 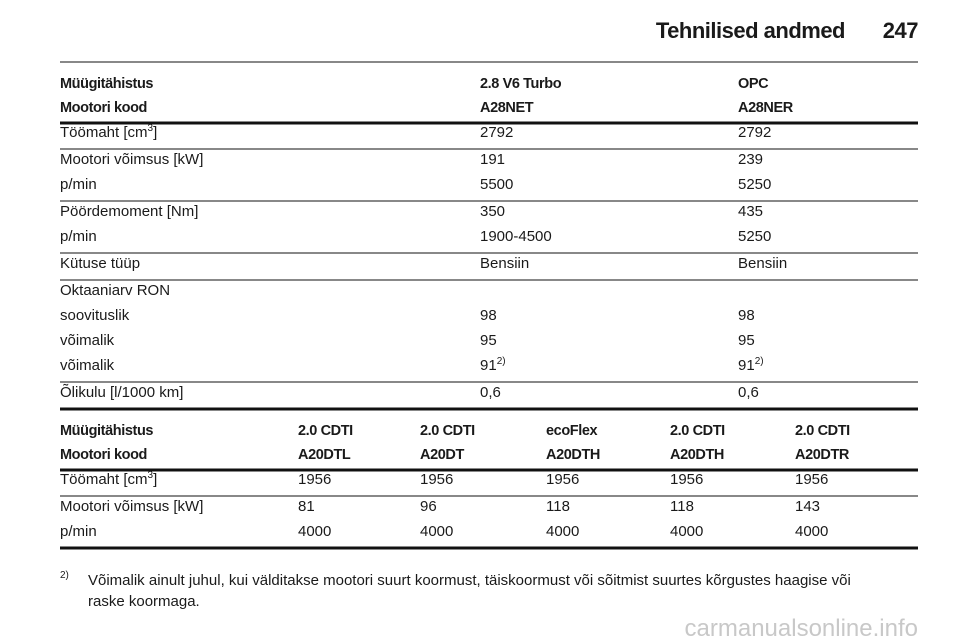 I want to click on column-header: OPC, so click(x=753, y=84).